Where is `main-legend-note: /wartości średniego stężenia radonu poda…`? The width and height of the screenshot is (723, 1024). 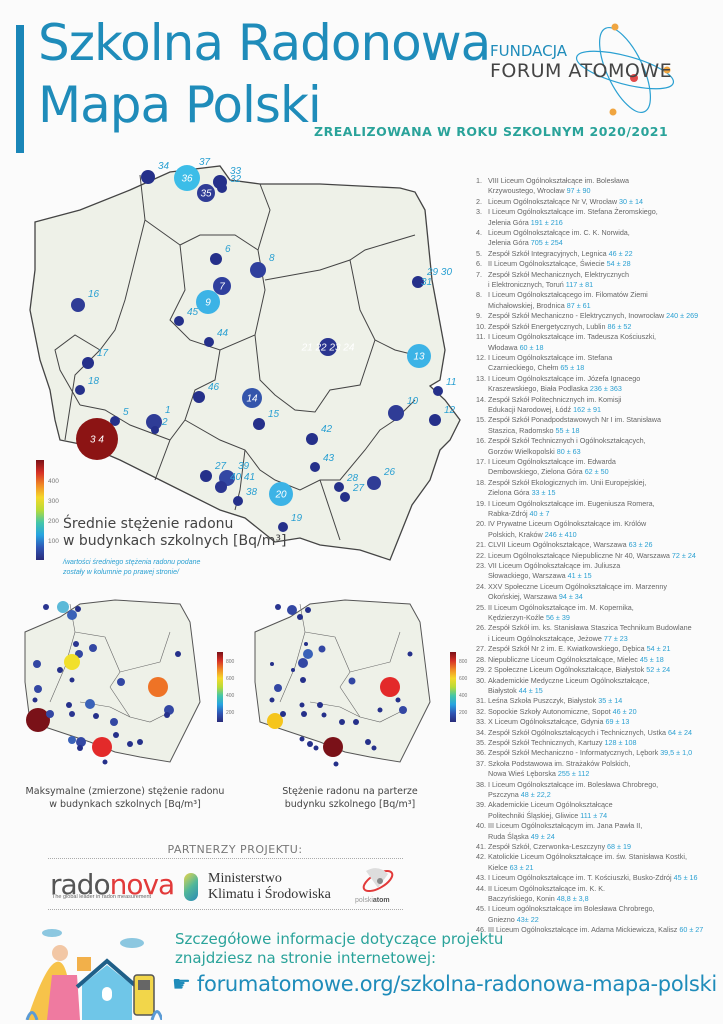 main-legend-note: /wartości średniego stężenia radonu poda… is located at coordinates (131, 568).